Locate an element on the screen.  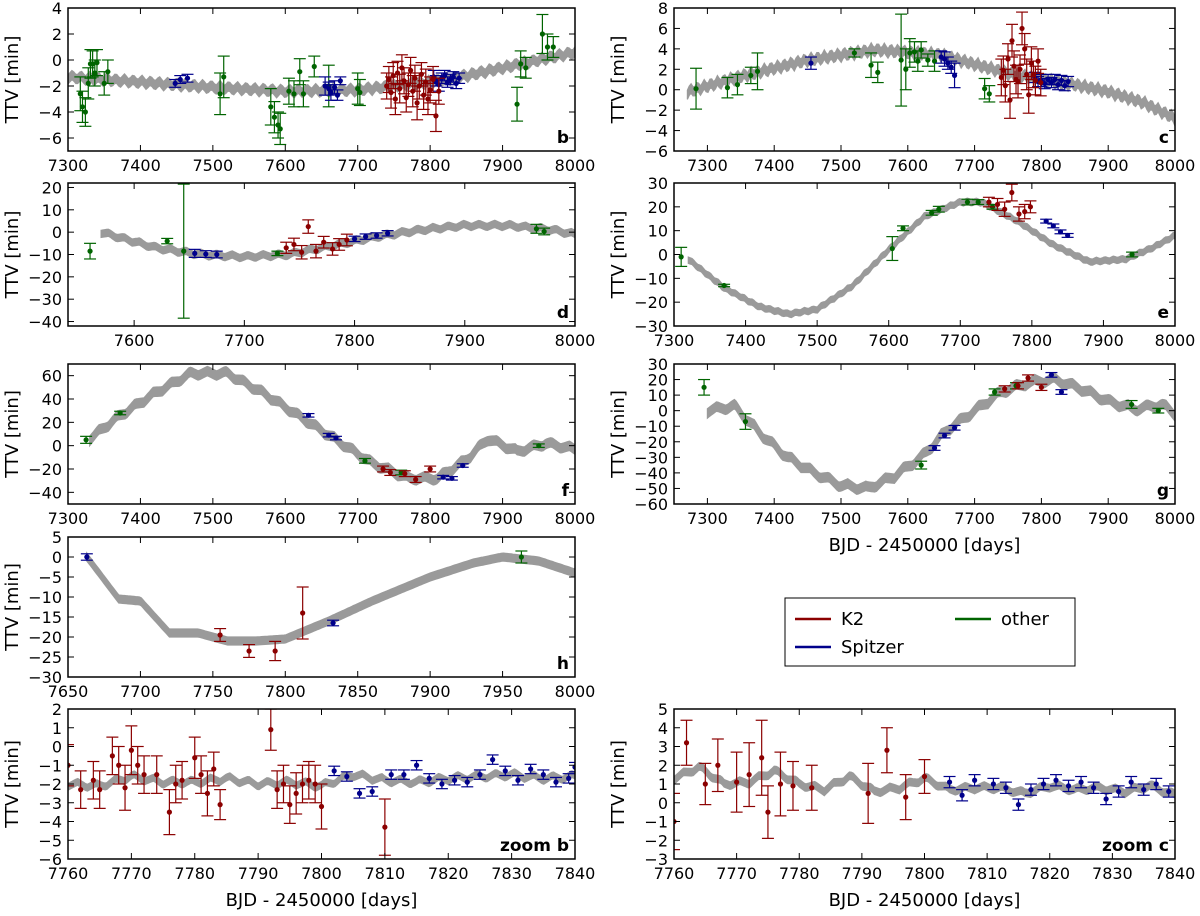
model-band-h is located at coordinates (330, 598).